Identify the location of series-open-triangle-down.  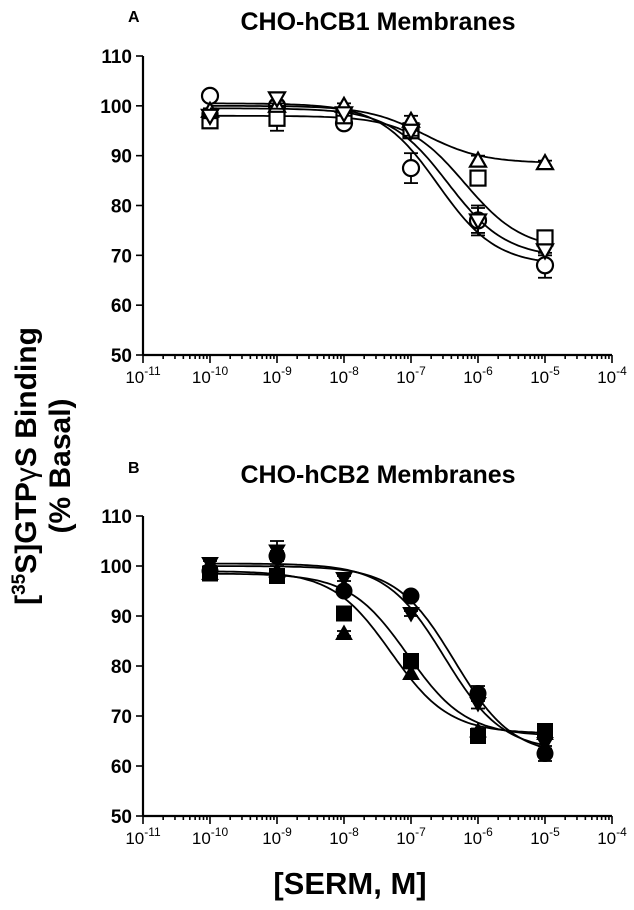
(377, 176).